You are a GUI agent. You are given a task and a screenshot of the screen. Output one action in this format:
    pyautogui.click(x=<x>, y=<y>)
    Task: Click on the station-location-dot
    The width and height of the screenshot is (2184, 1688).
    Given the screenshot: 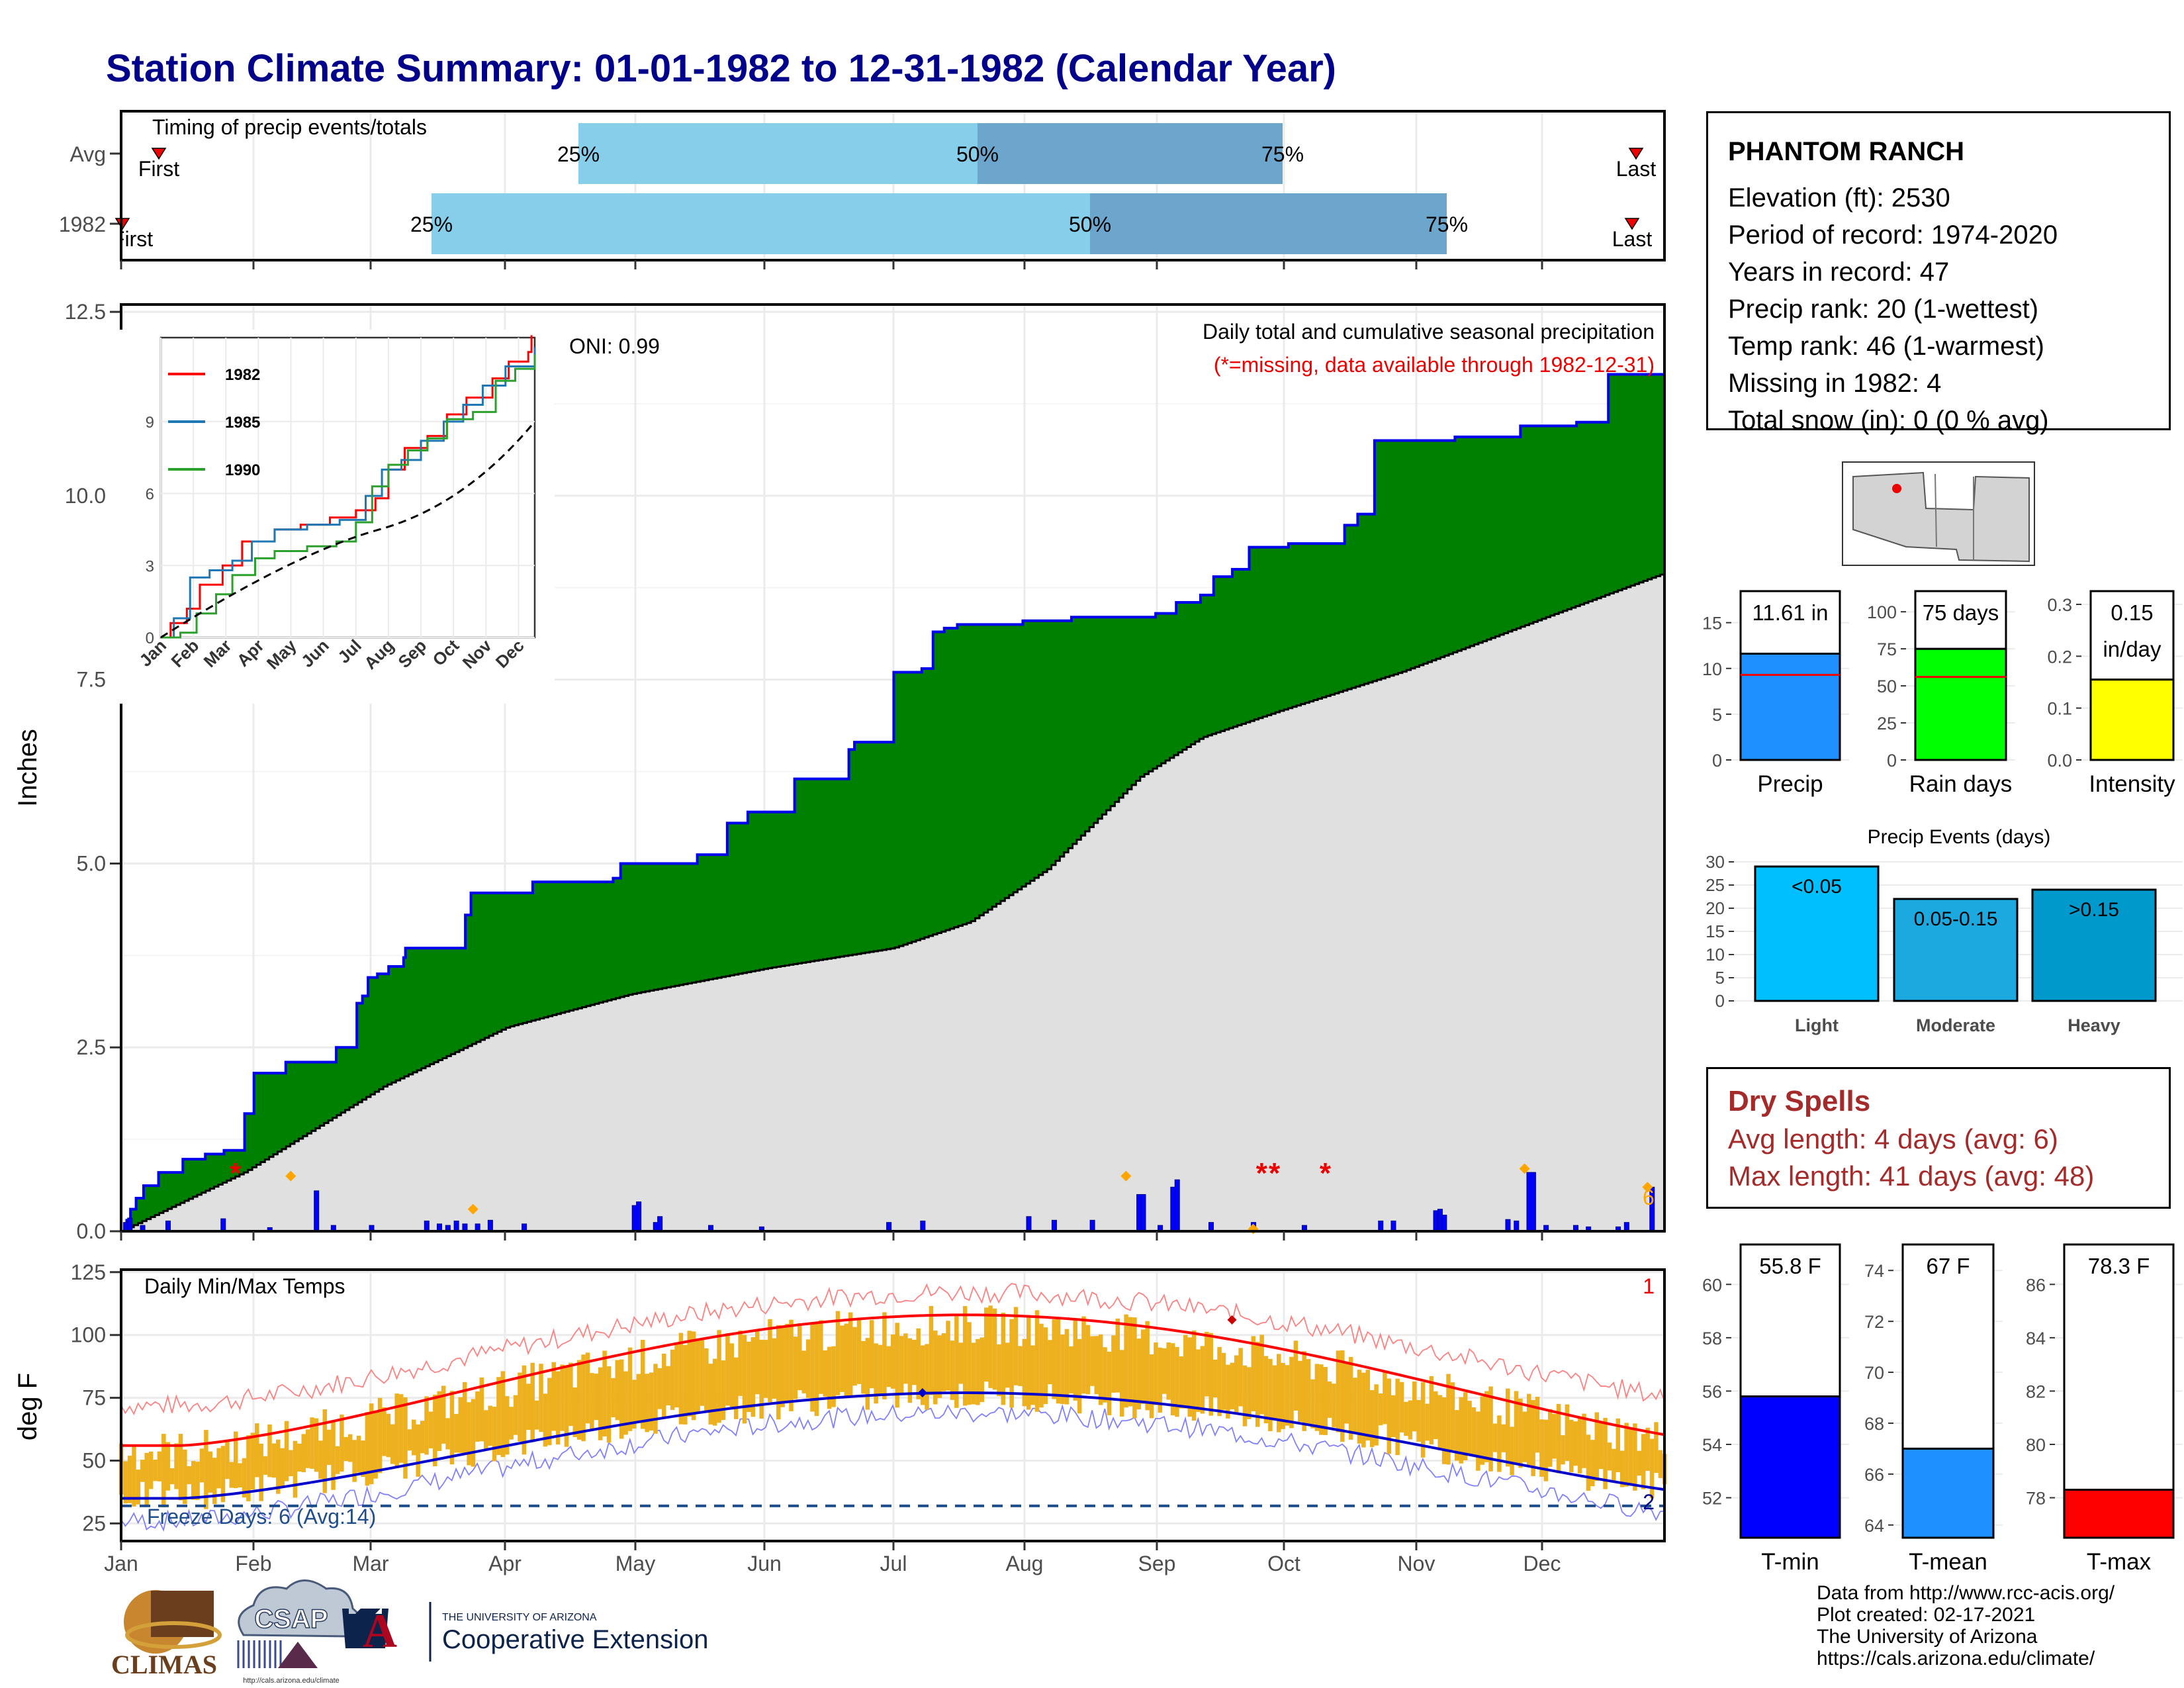 What is the action you would take?
    pyautogui.click(x=1897, y=488)
    